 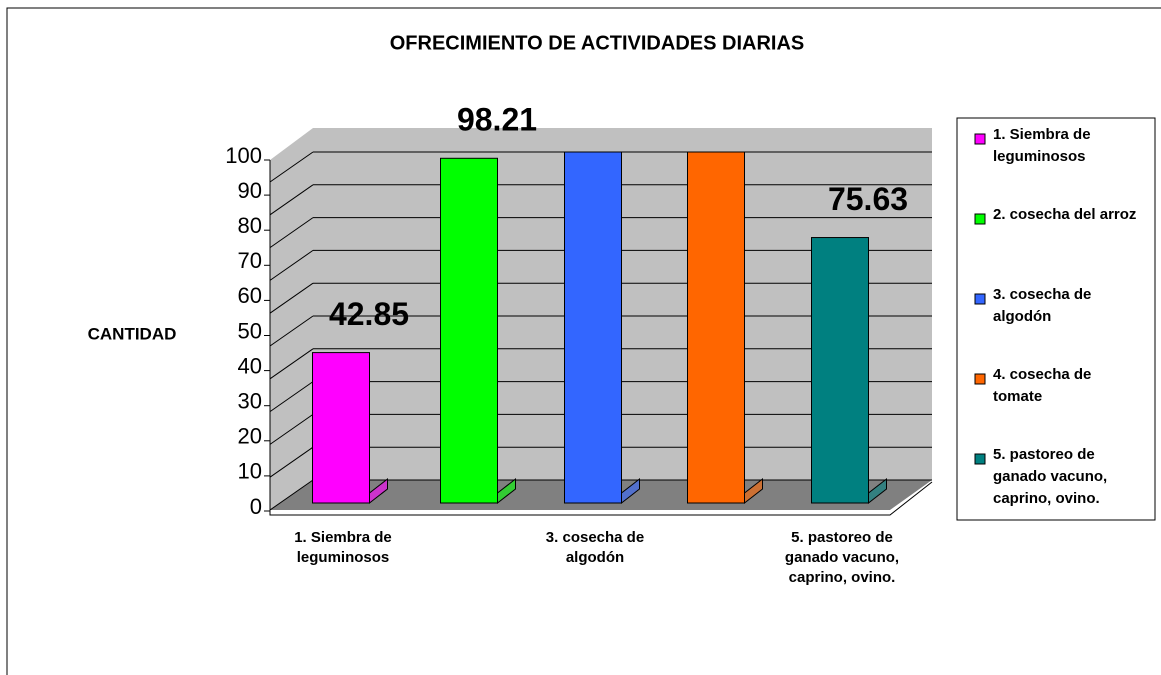 I want to click on y-tick-label: 80, so click(x=250, y=225).